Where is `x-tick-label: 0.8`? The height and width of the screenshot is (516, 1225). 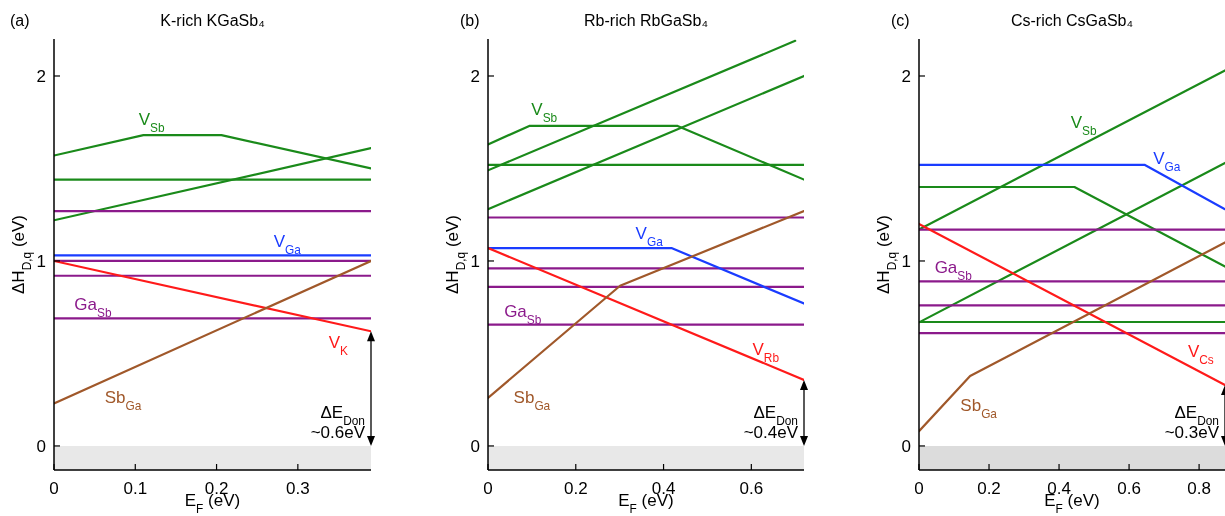
x-tick-label: 0.8 is located at coordinates (1199, 488).